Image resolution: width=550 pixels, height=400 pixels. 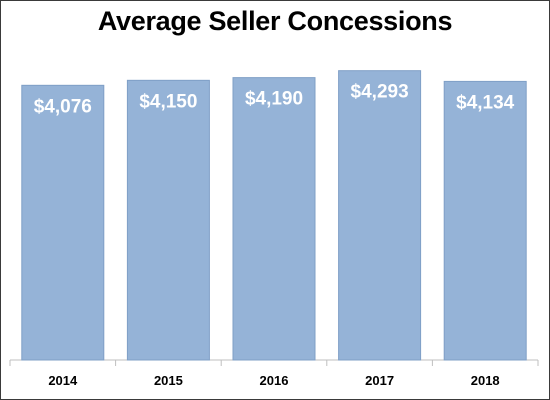 I want to click on data-label-2016: $4,190, so click(x=274, y=99).